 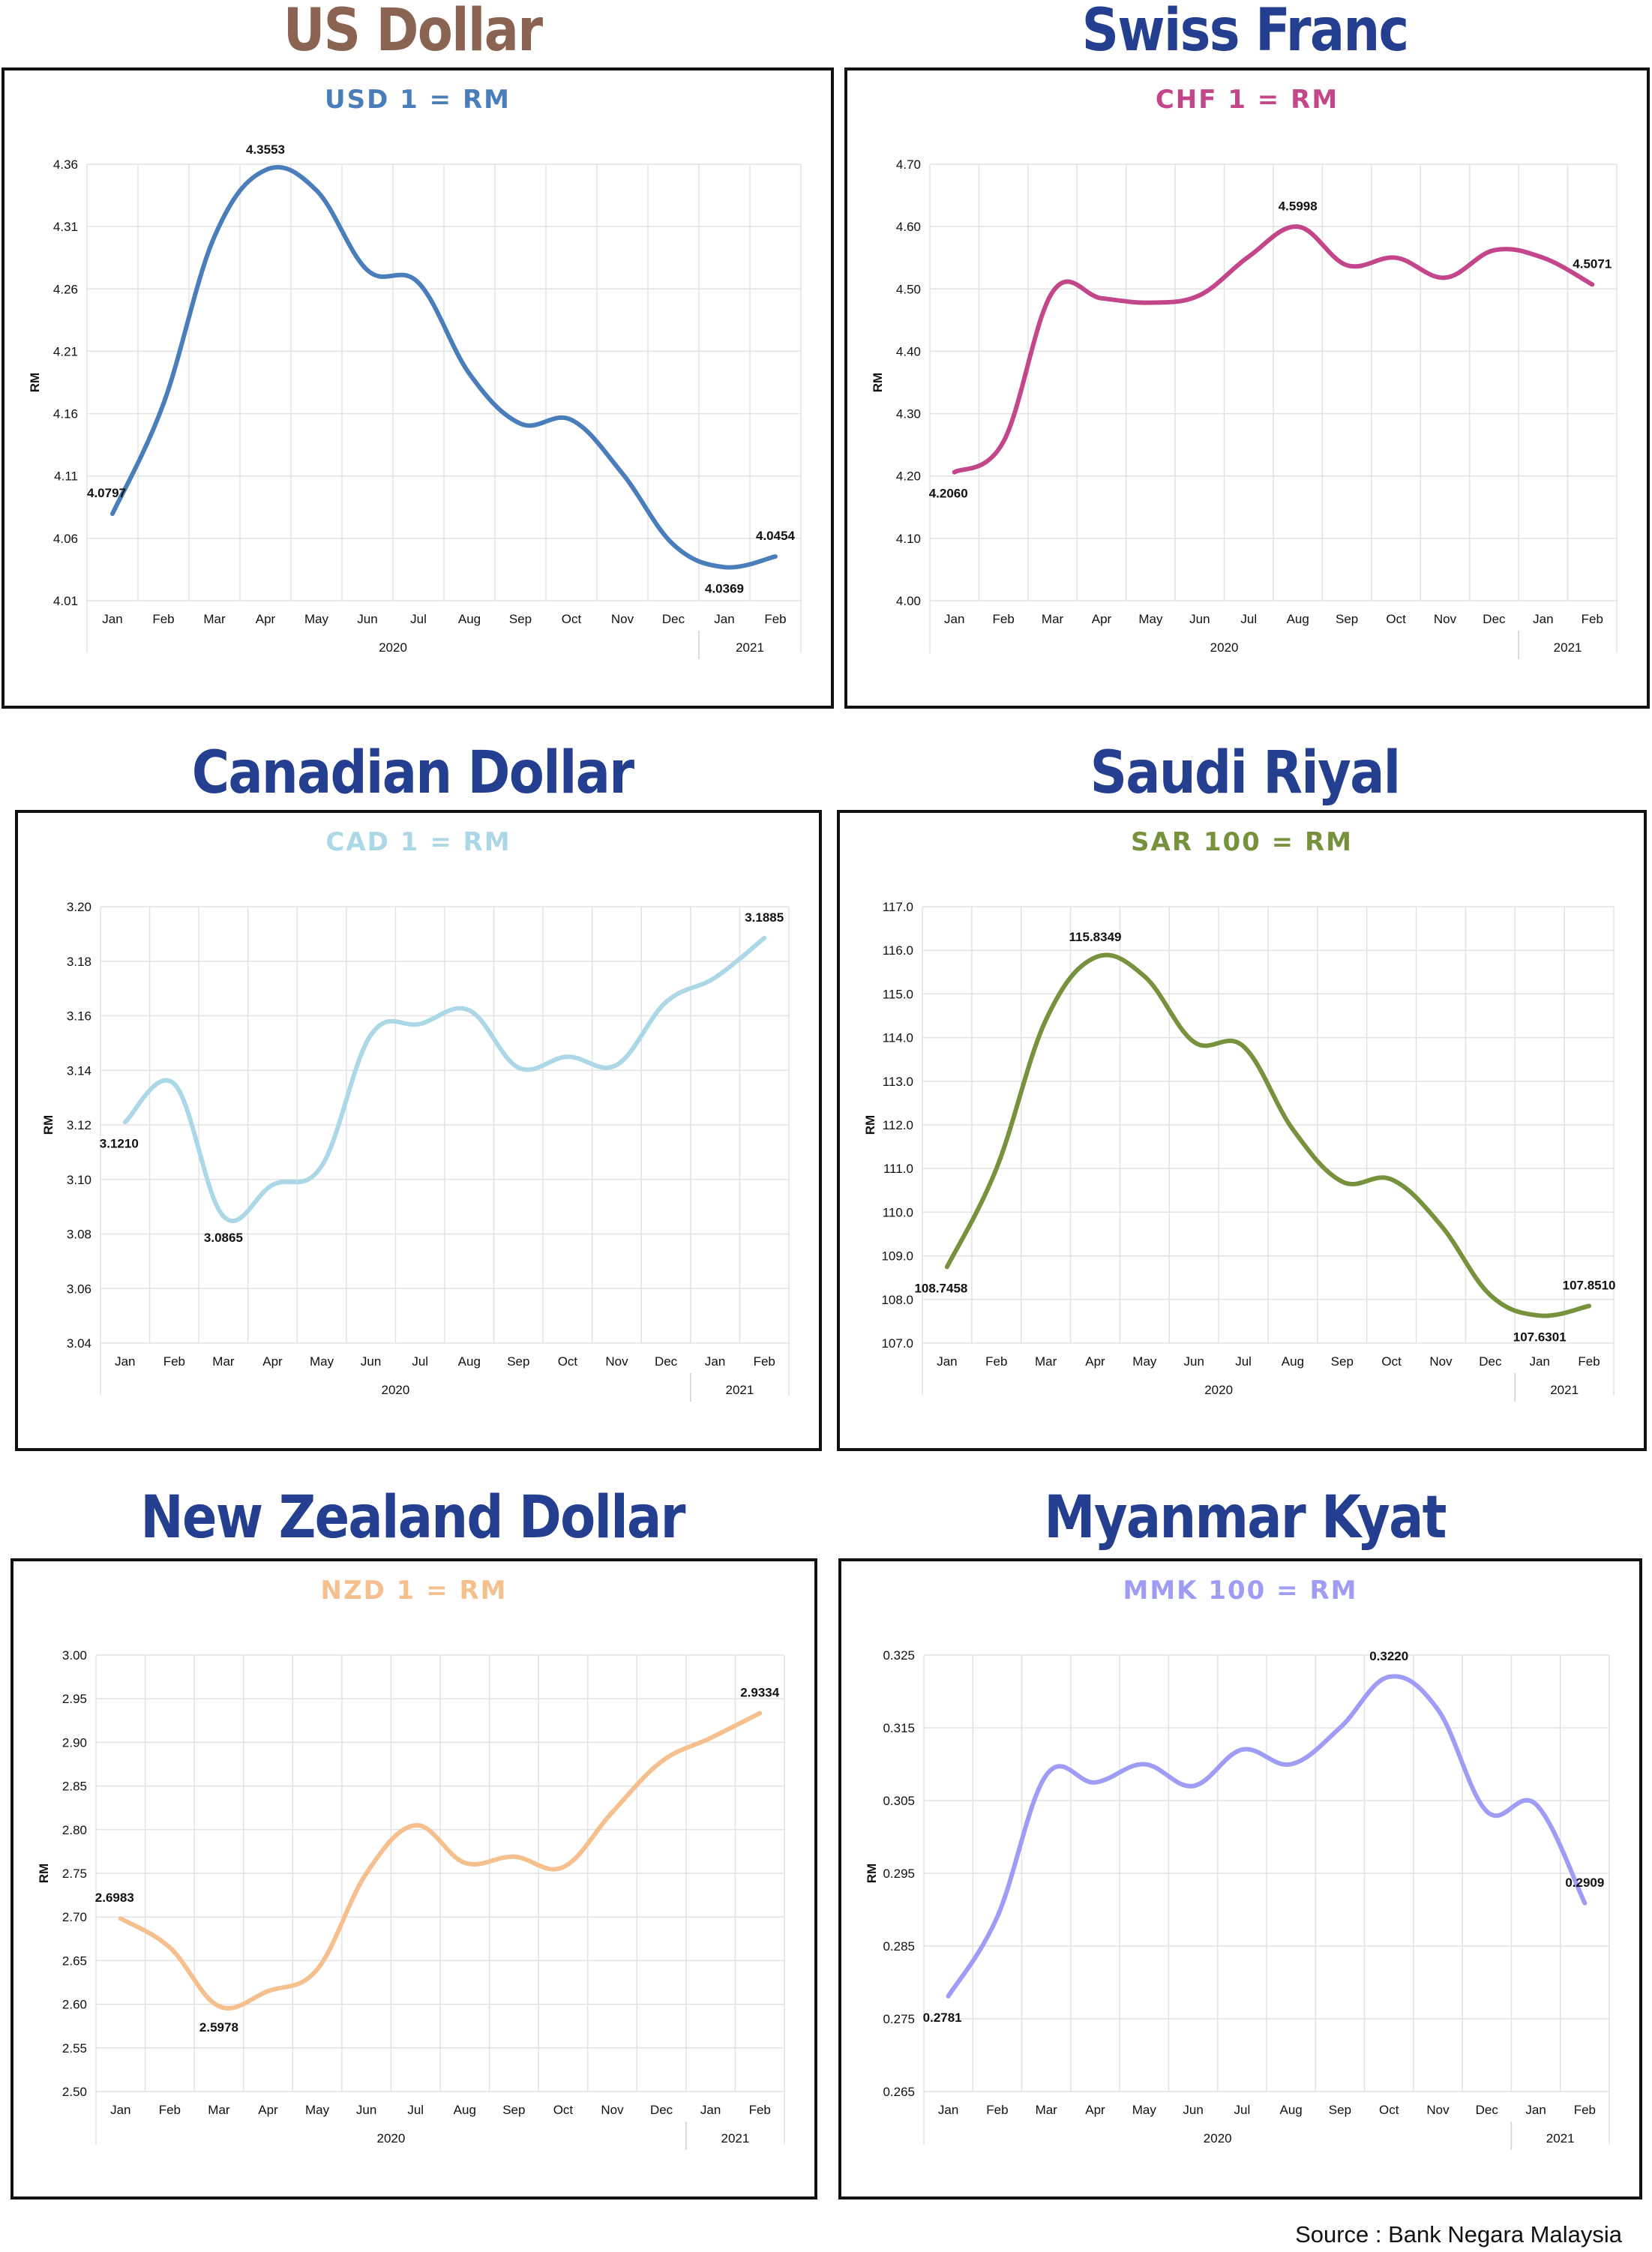 I want to click on y-tick-label: 4.16, so click(x=65, y=414).